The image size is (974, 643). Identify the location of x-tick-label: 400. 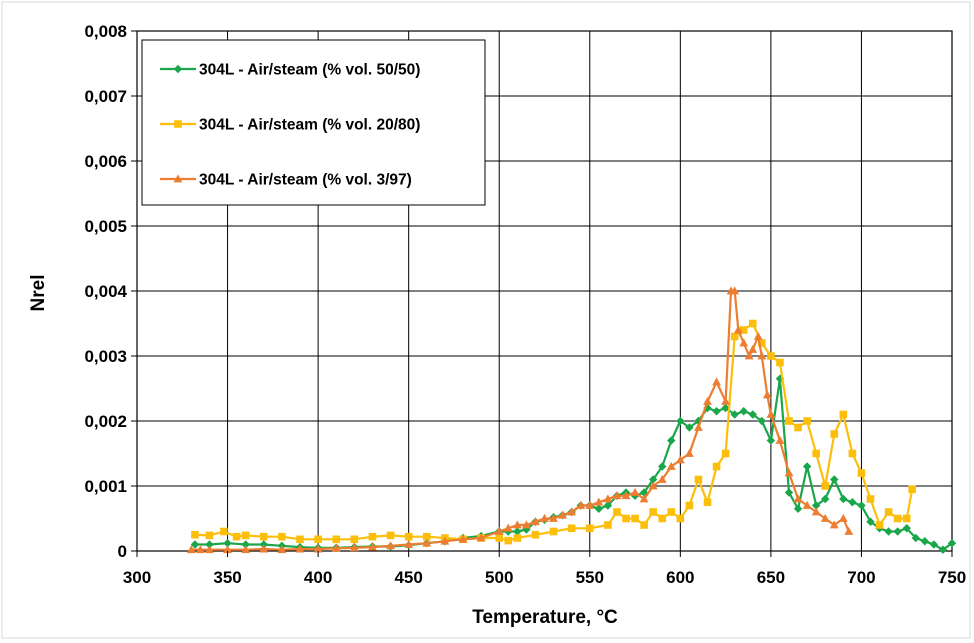
(318, 577).